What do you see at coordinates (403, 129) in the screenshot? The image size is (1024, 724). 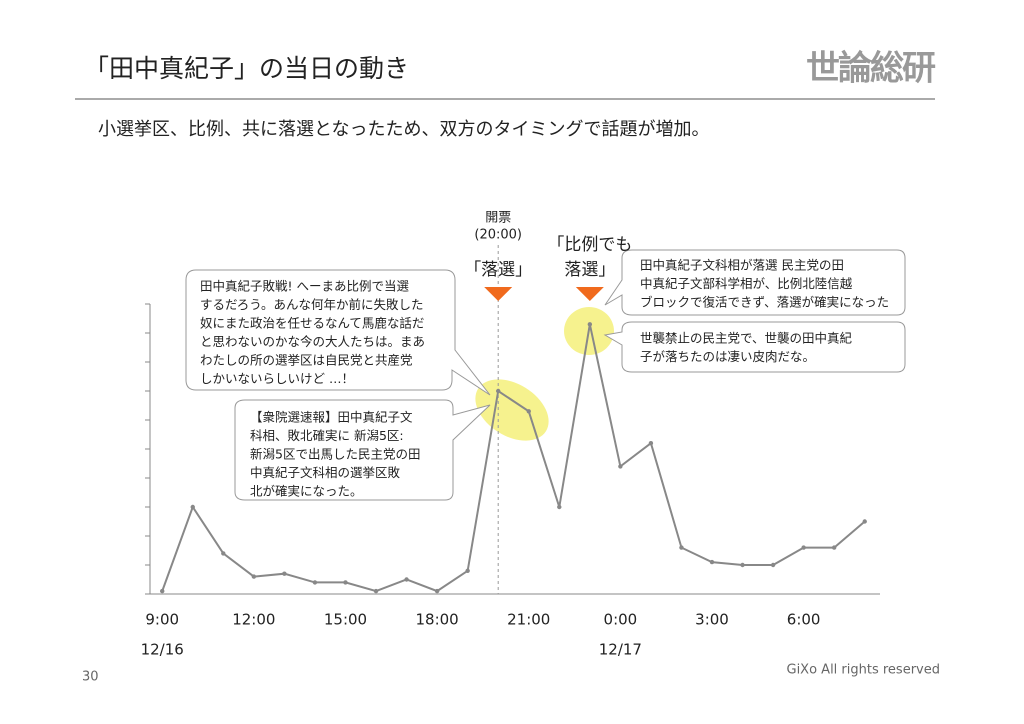 I see `subtitle: 小選挙区、比例、共に落選となったため、双方のタイミングで話題が増加。` at bounding box center [403, 129].